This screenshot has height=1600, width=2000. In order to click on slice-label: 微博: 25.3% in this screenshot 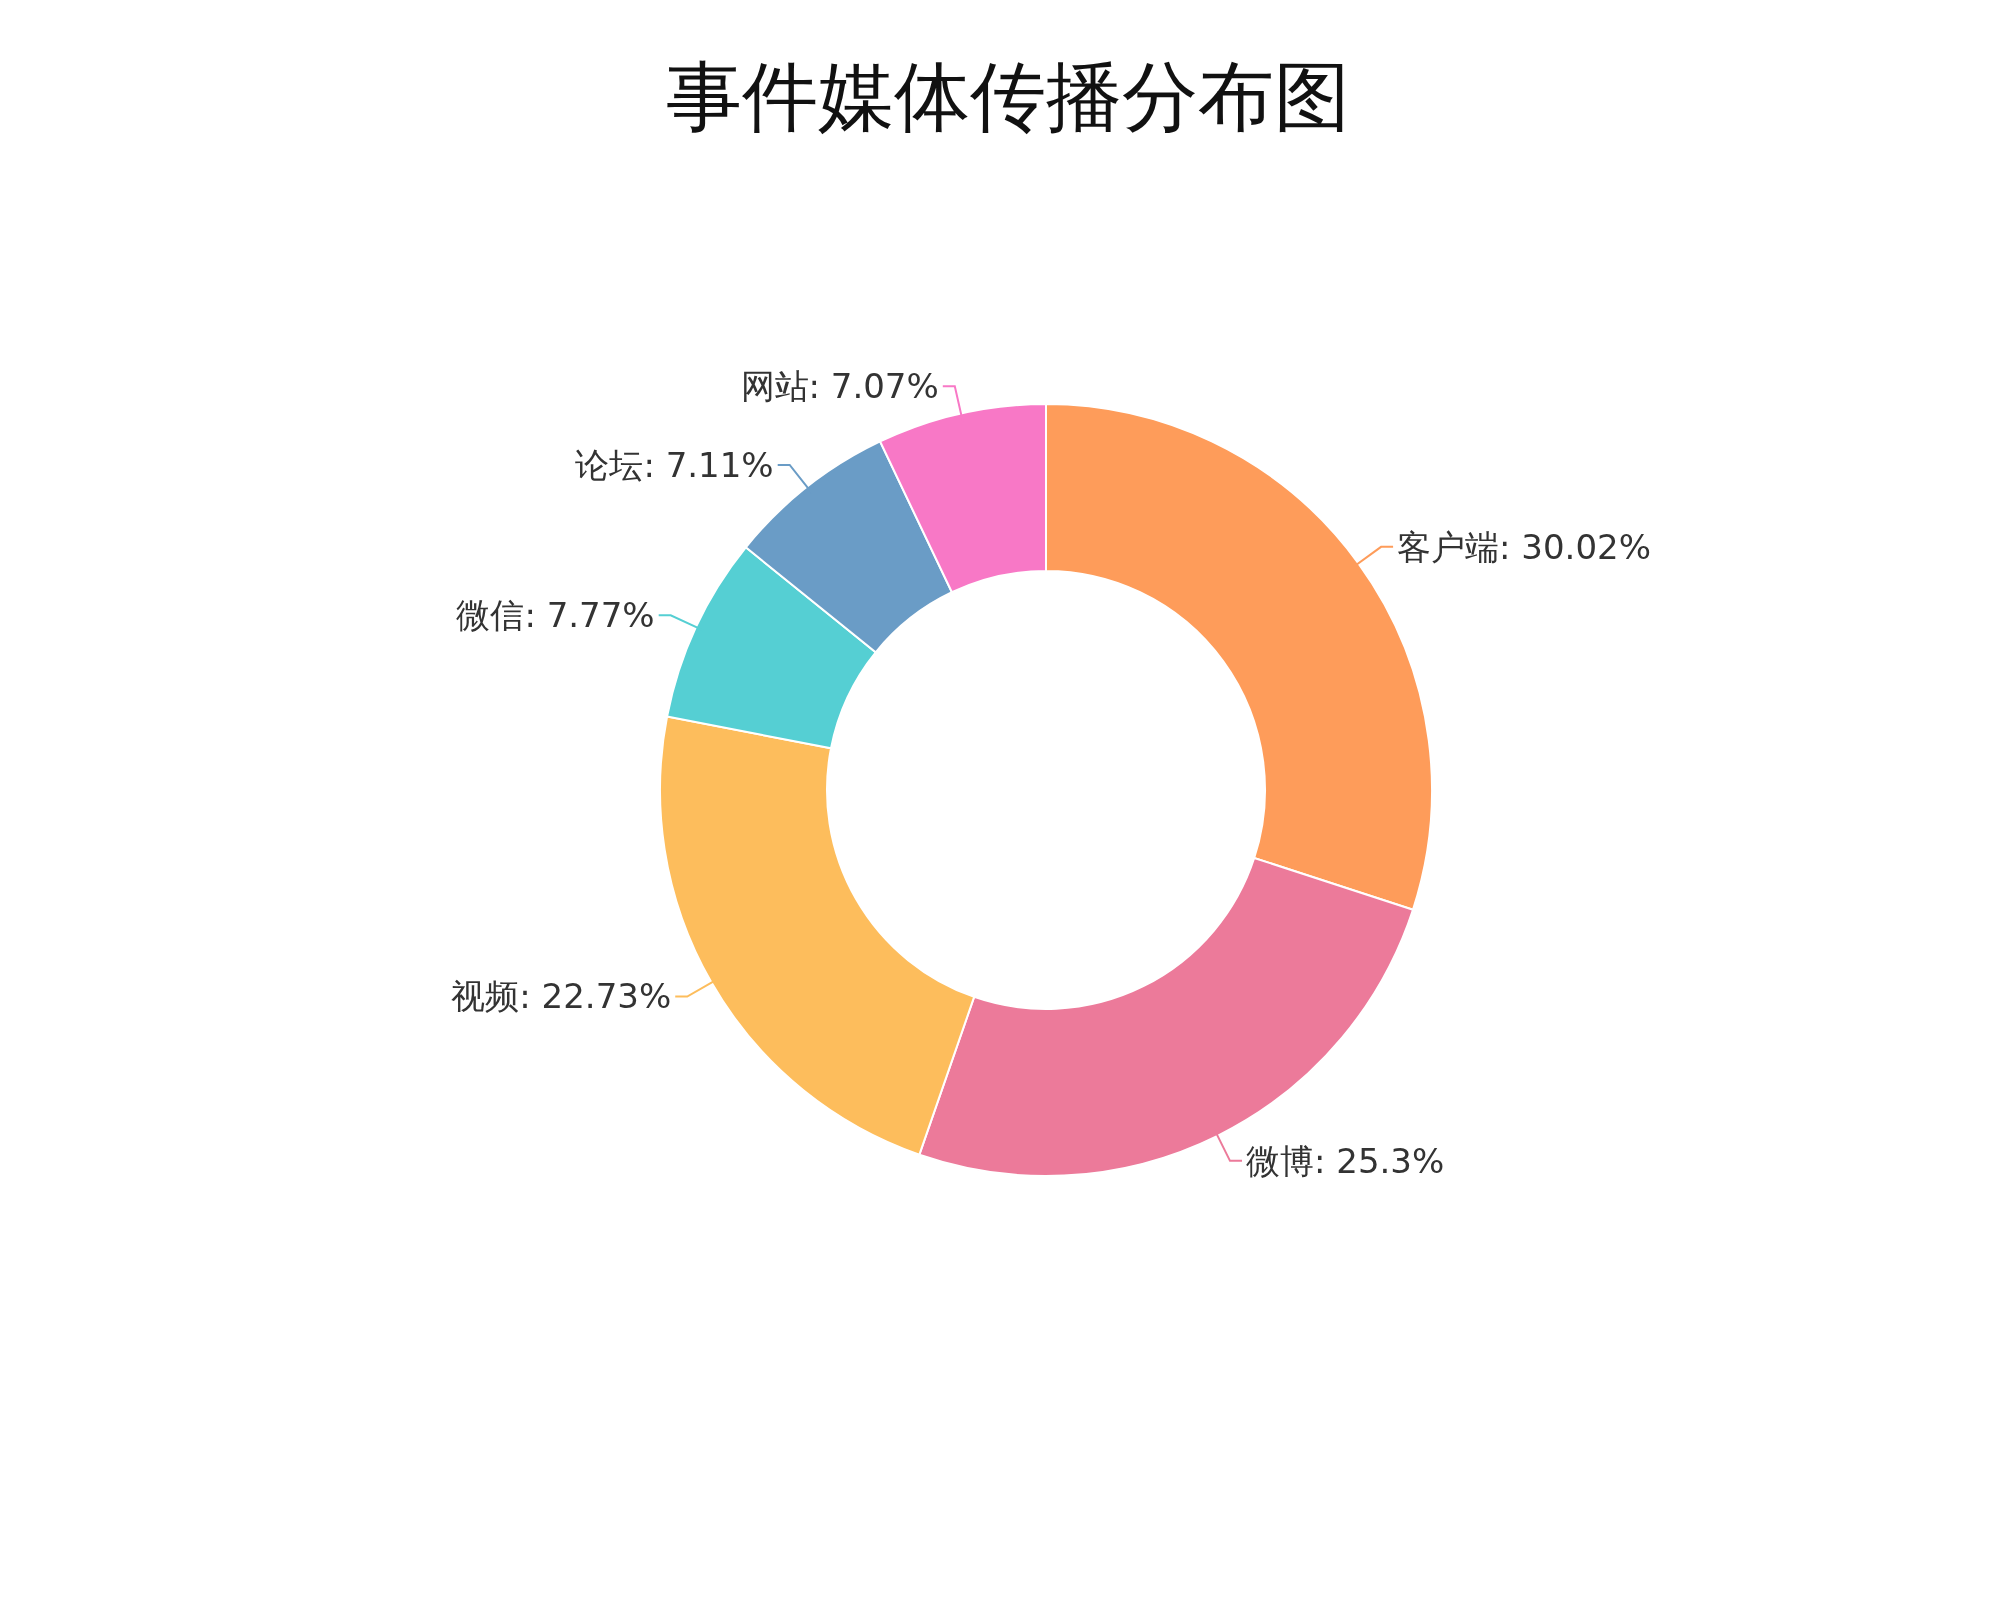, I will do `click(1345, 1160)`.